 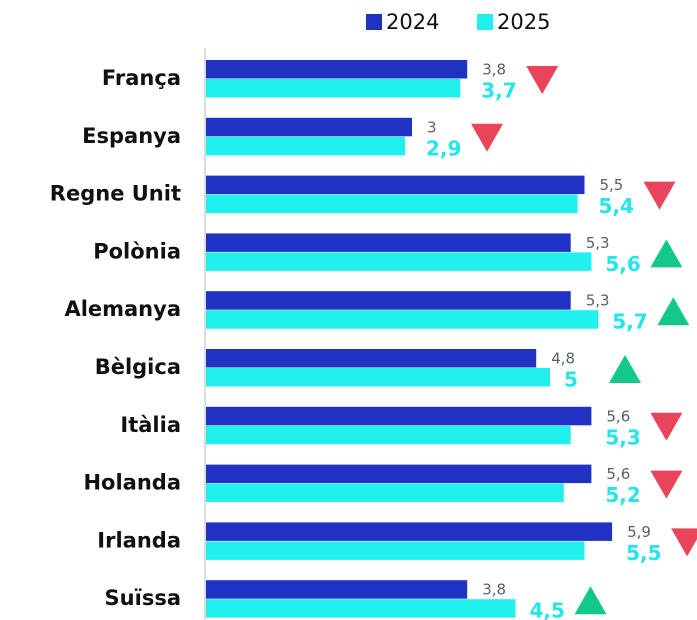 I want to click on value-label: 5,9, so click(x=639, y=532).